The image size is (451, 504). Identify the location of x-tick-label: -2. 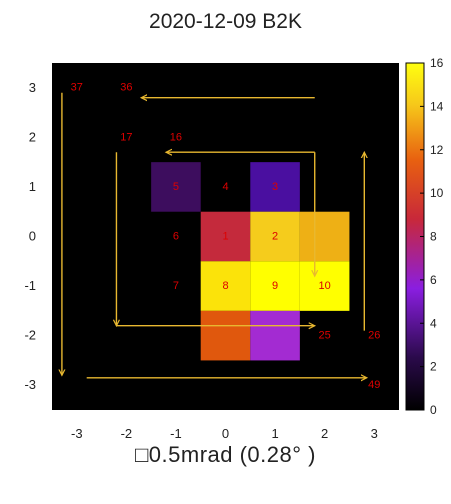
(127, 433).